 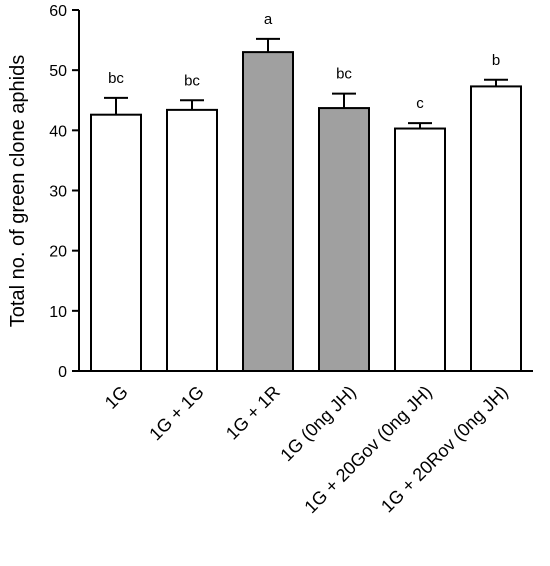 What do you see at coordinates (58, 71) in the screenshot?
I see `y-tick-label: 50` at bounding box center [58, 71].